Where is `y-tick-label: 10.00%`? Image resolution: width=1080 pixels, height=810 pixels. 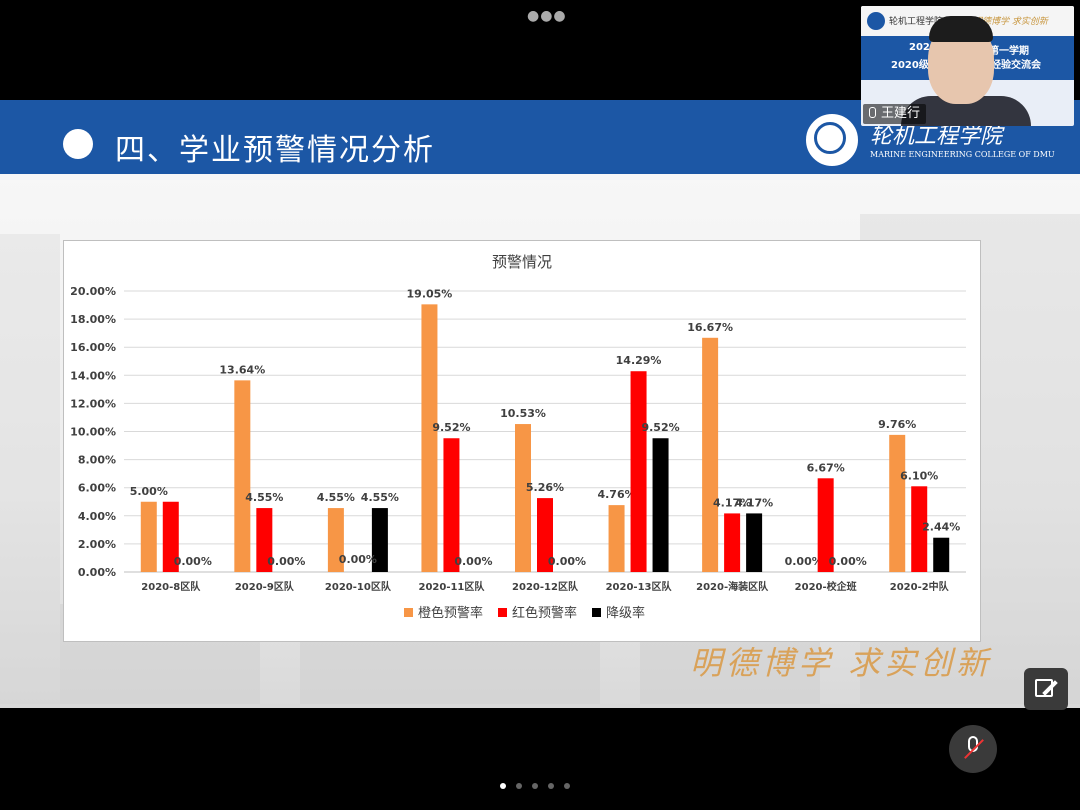 y-tick-label: 10.00% is located at coordinates (93, 432).